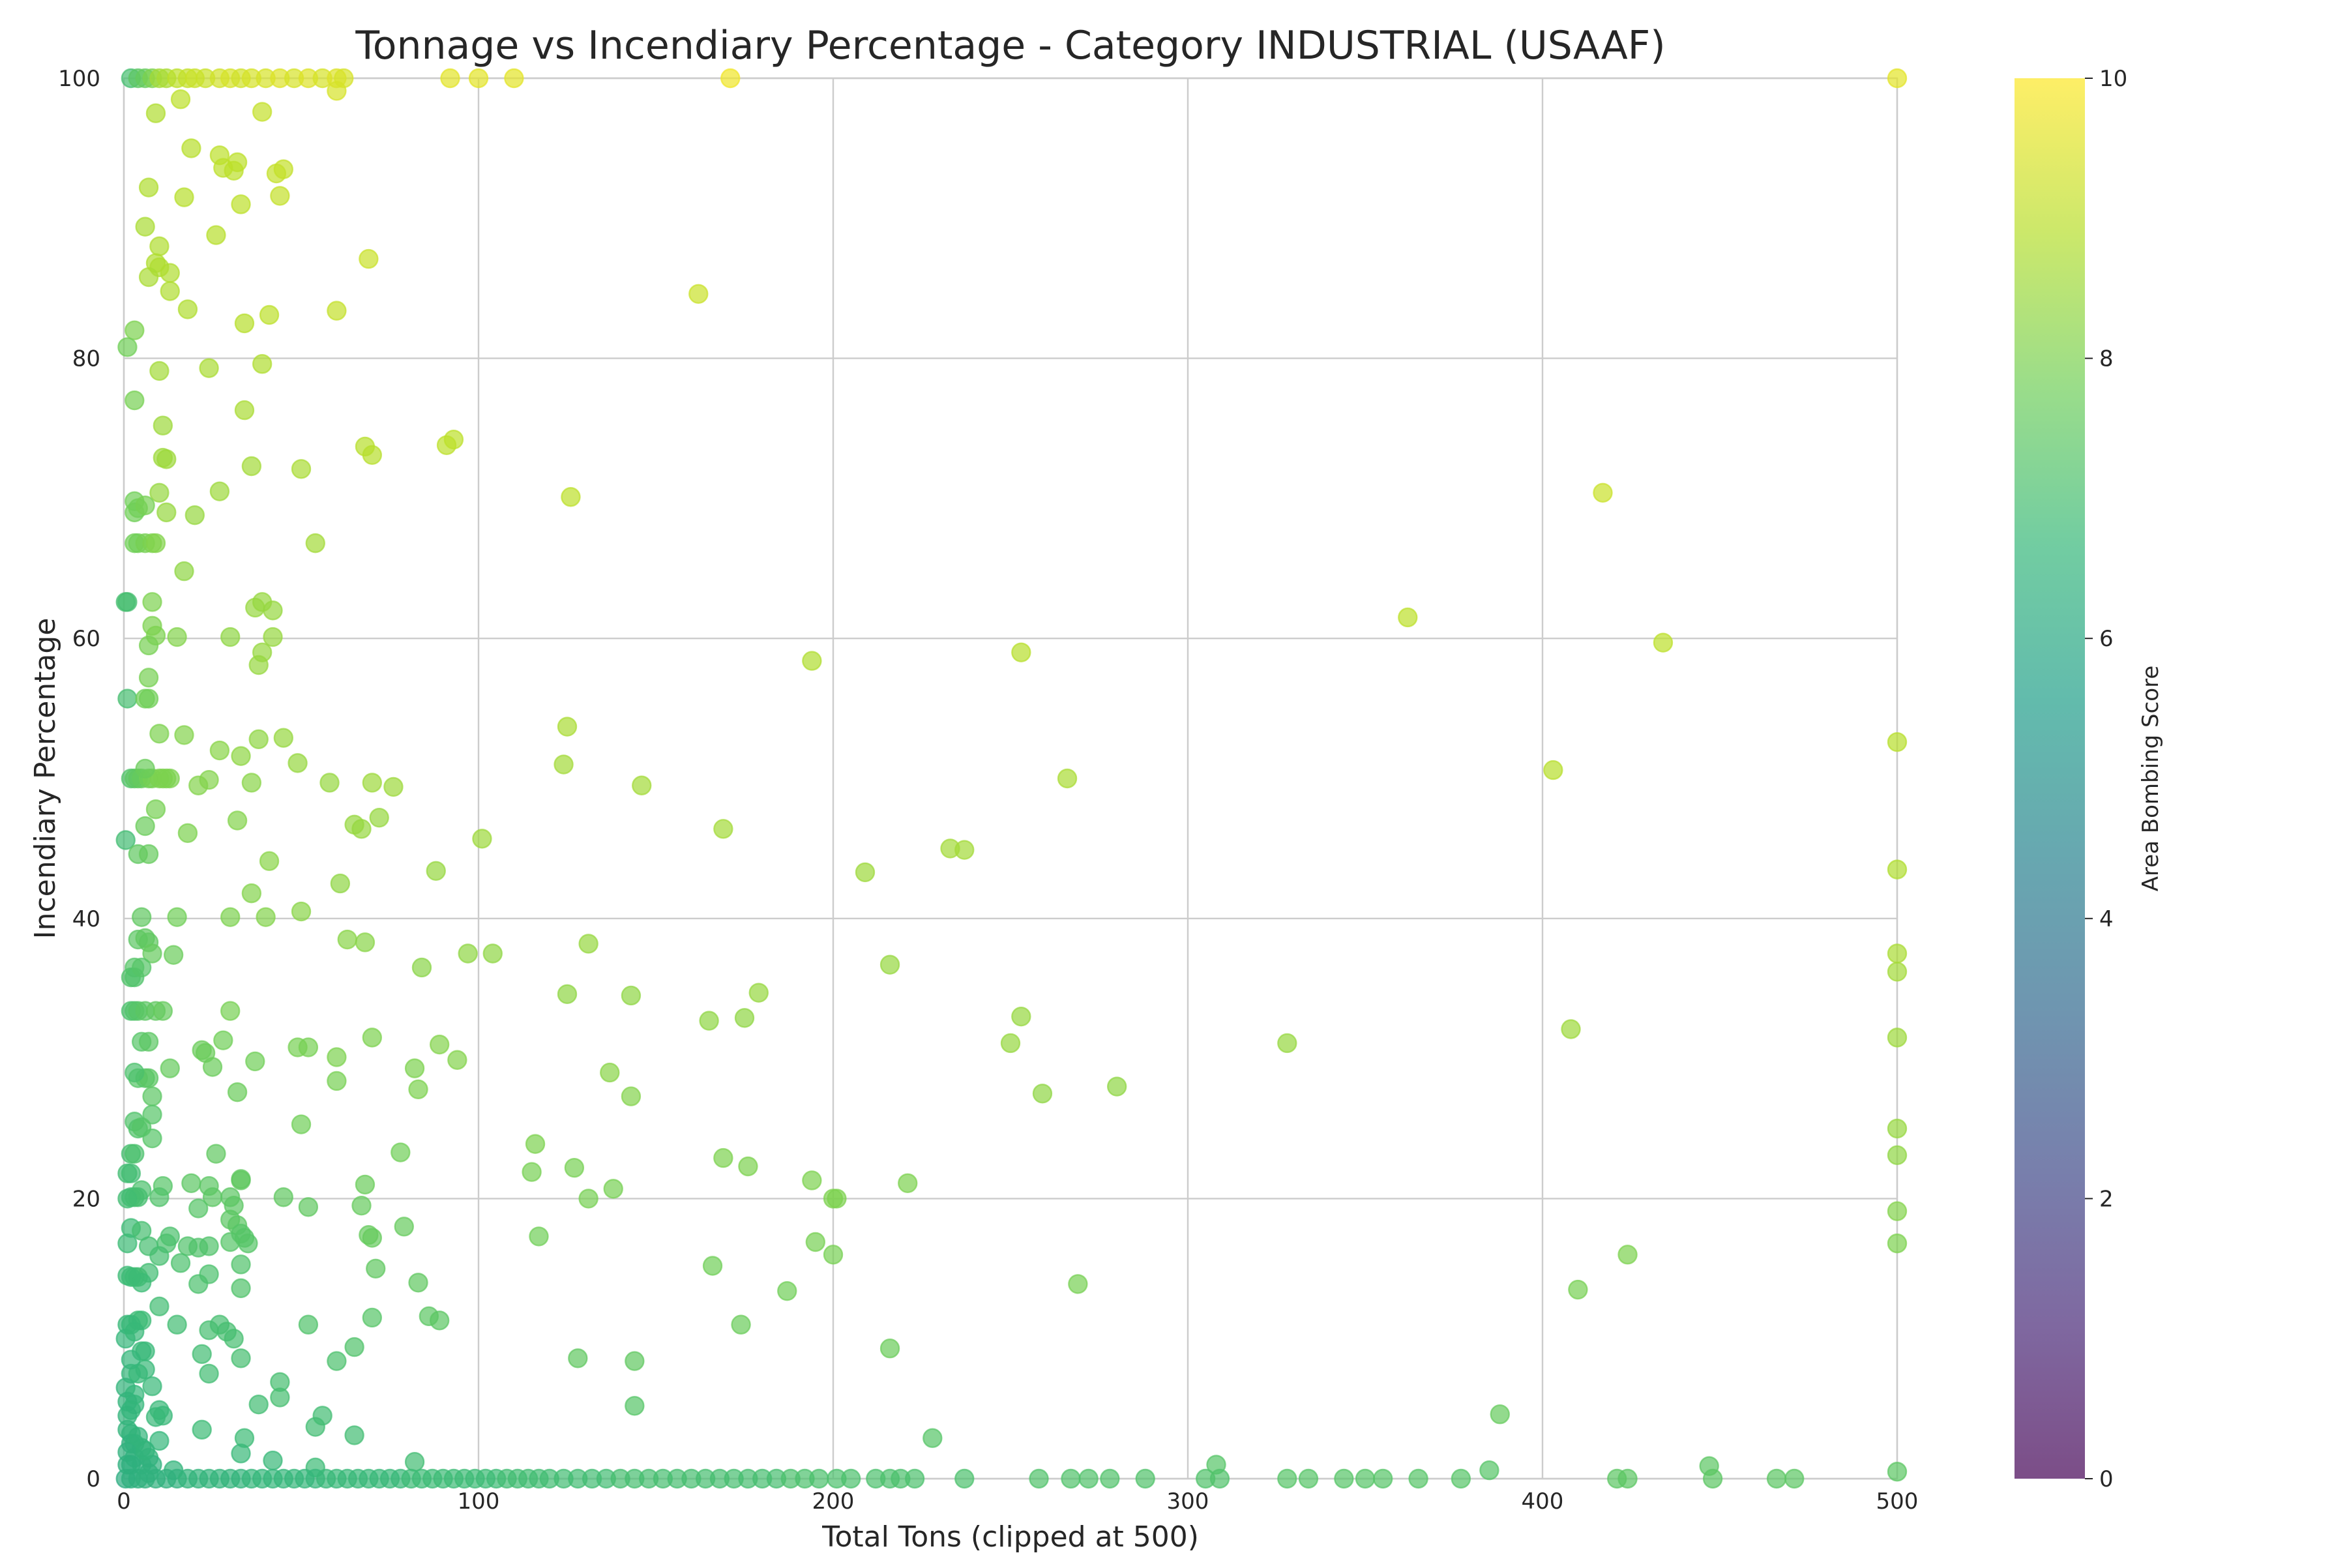  I want to click on y-tick-label: 80, so click(86, 359).